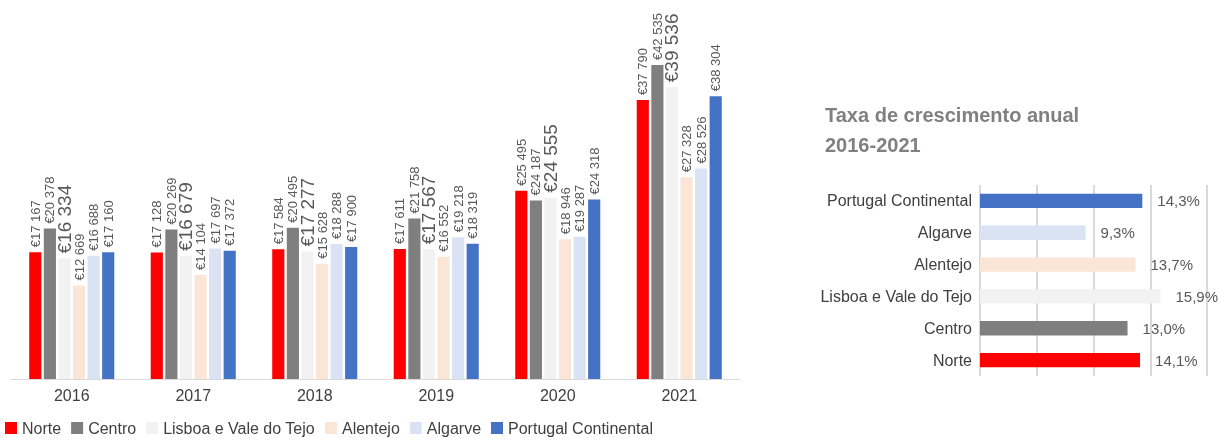  I want to click on data-label: 13,7%, so click(1172, 265).